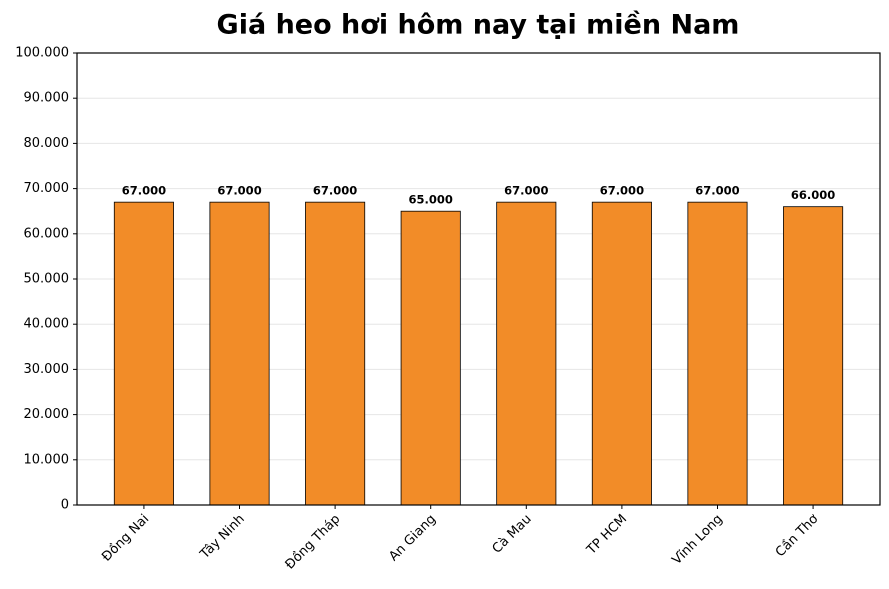  What do you see at coordinates (47, 233) in the screenshot?
I see `y-tick-label: 60.000` at bounding box center [47, 233].